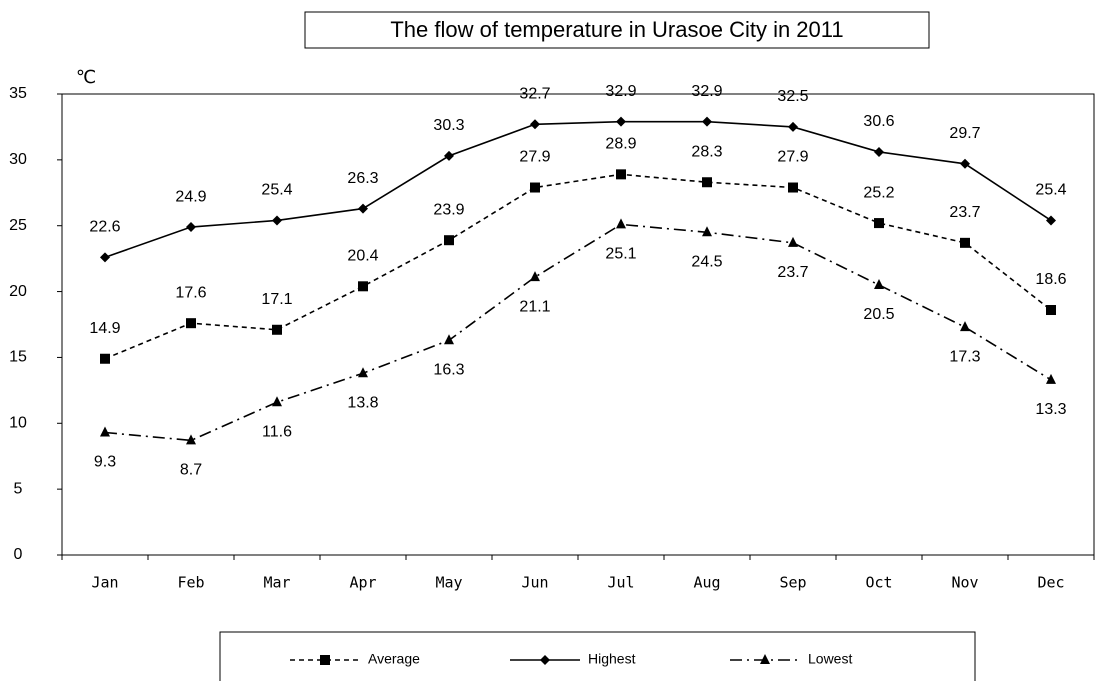  I want to click on y-tick-label: 15, so click(18, 357).